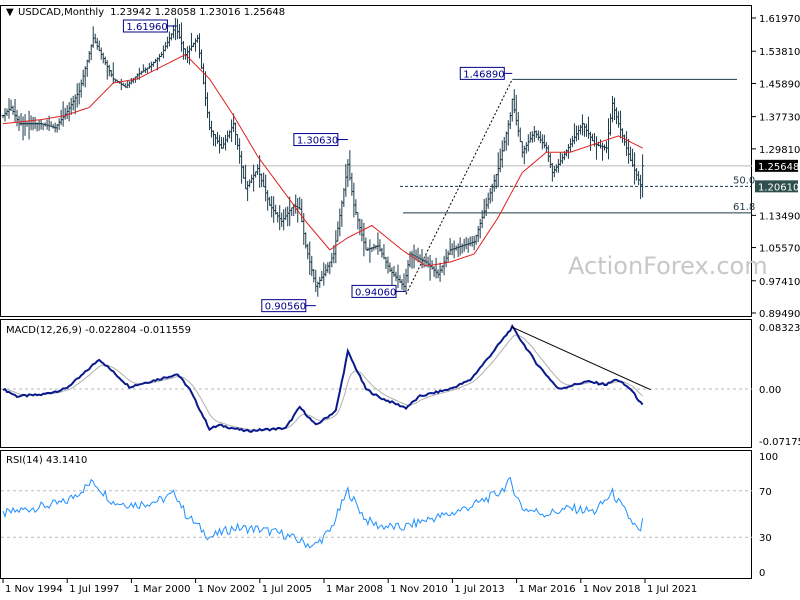 The width and height of the screenshot is (800, 600). I want to click on current-price-tag-label: 1.25648, so click(778, 167).